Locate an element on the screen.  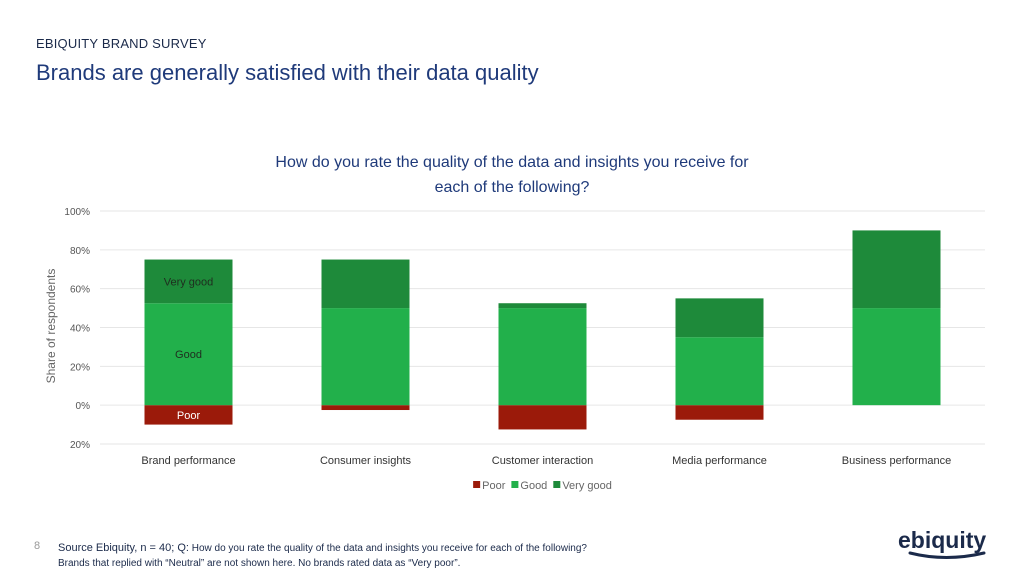
bar-labels: Very good Good Poor is located at coordinates (189, 348).